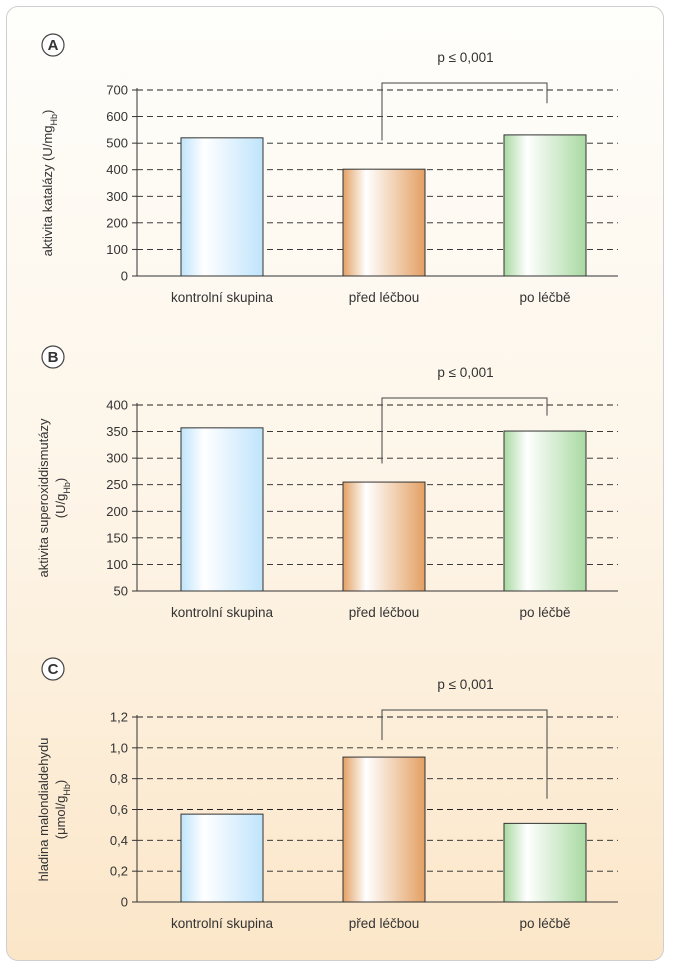 Image resolution: width=674 pixels, height=969 pixels. I want to click on panel-badge: C, so click(53, 669).